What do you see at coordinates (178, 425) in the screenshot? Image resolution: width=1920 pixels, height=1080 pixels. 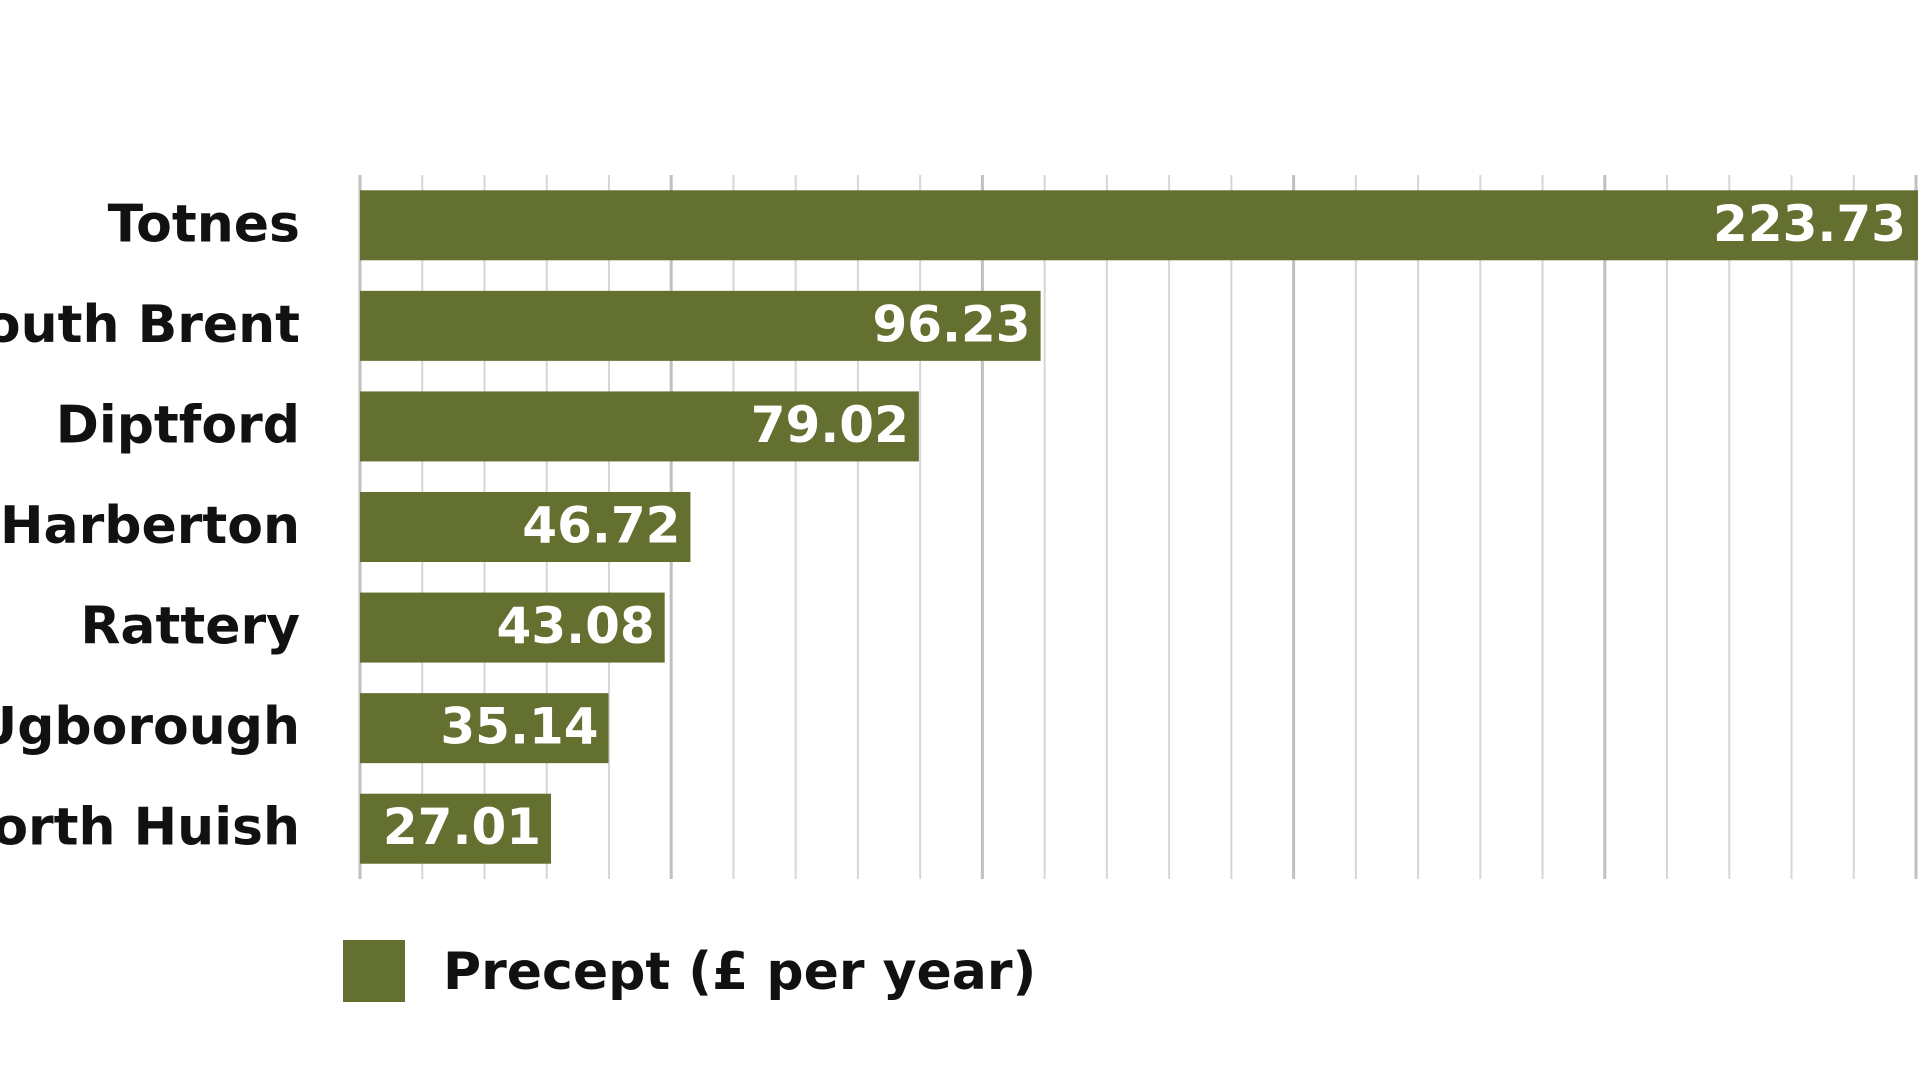 I see `y-tick-label: Diptford` at bounding box center [178, 425].